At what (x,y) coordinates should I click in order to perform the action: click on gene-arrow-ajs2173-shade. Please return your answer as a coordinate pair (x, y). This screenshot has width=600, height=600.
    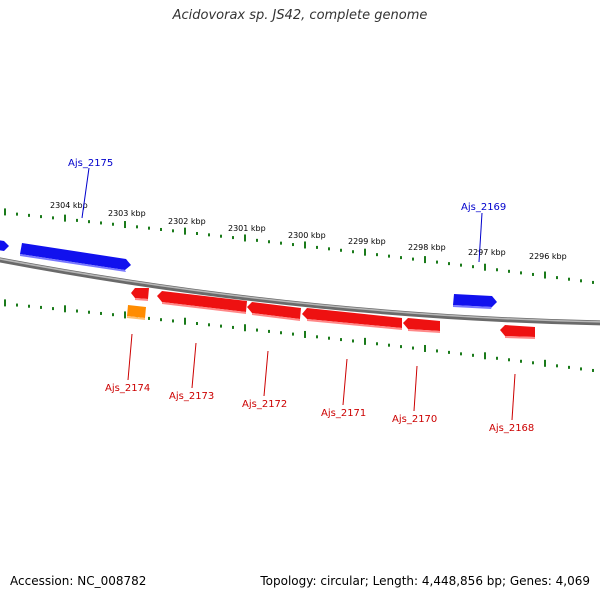
    Looking at the image, I should click on (204, 308).